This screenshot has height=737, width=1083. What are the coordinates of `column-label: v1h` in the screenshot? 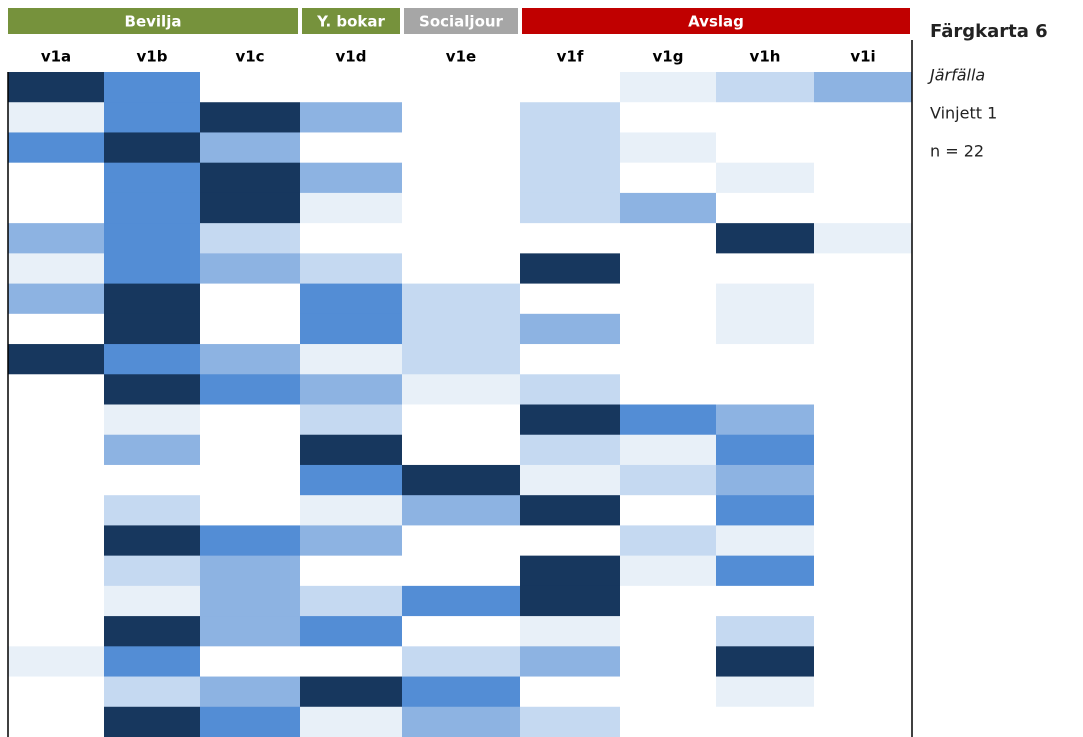 It's located at (765, 57).